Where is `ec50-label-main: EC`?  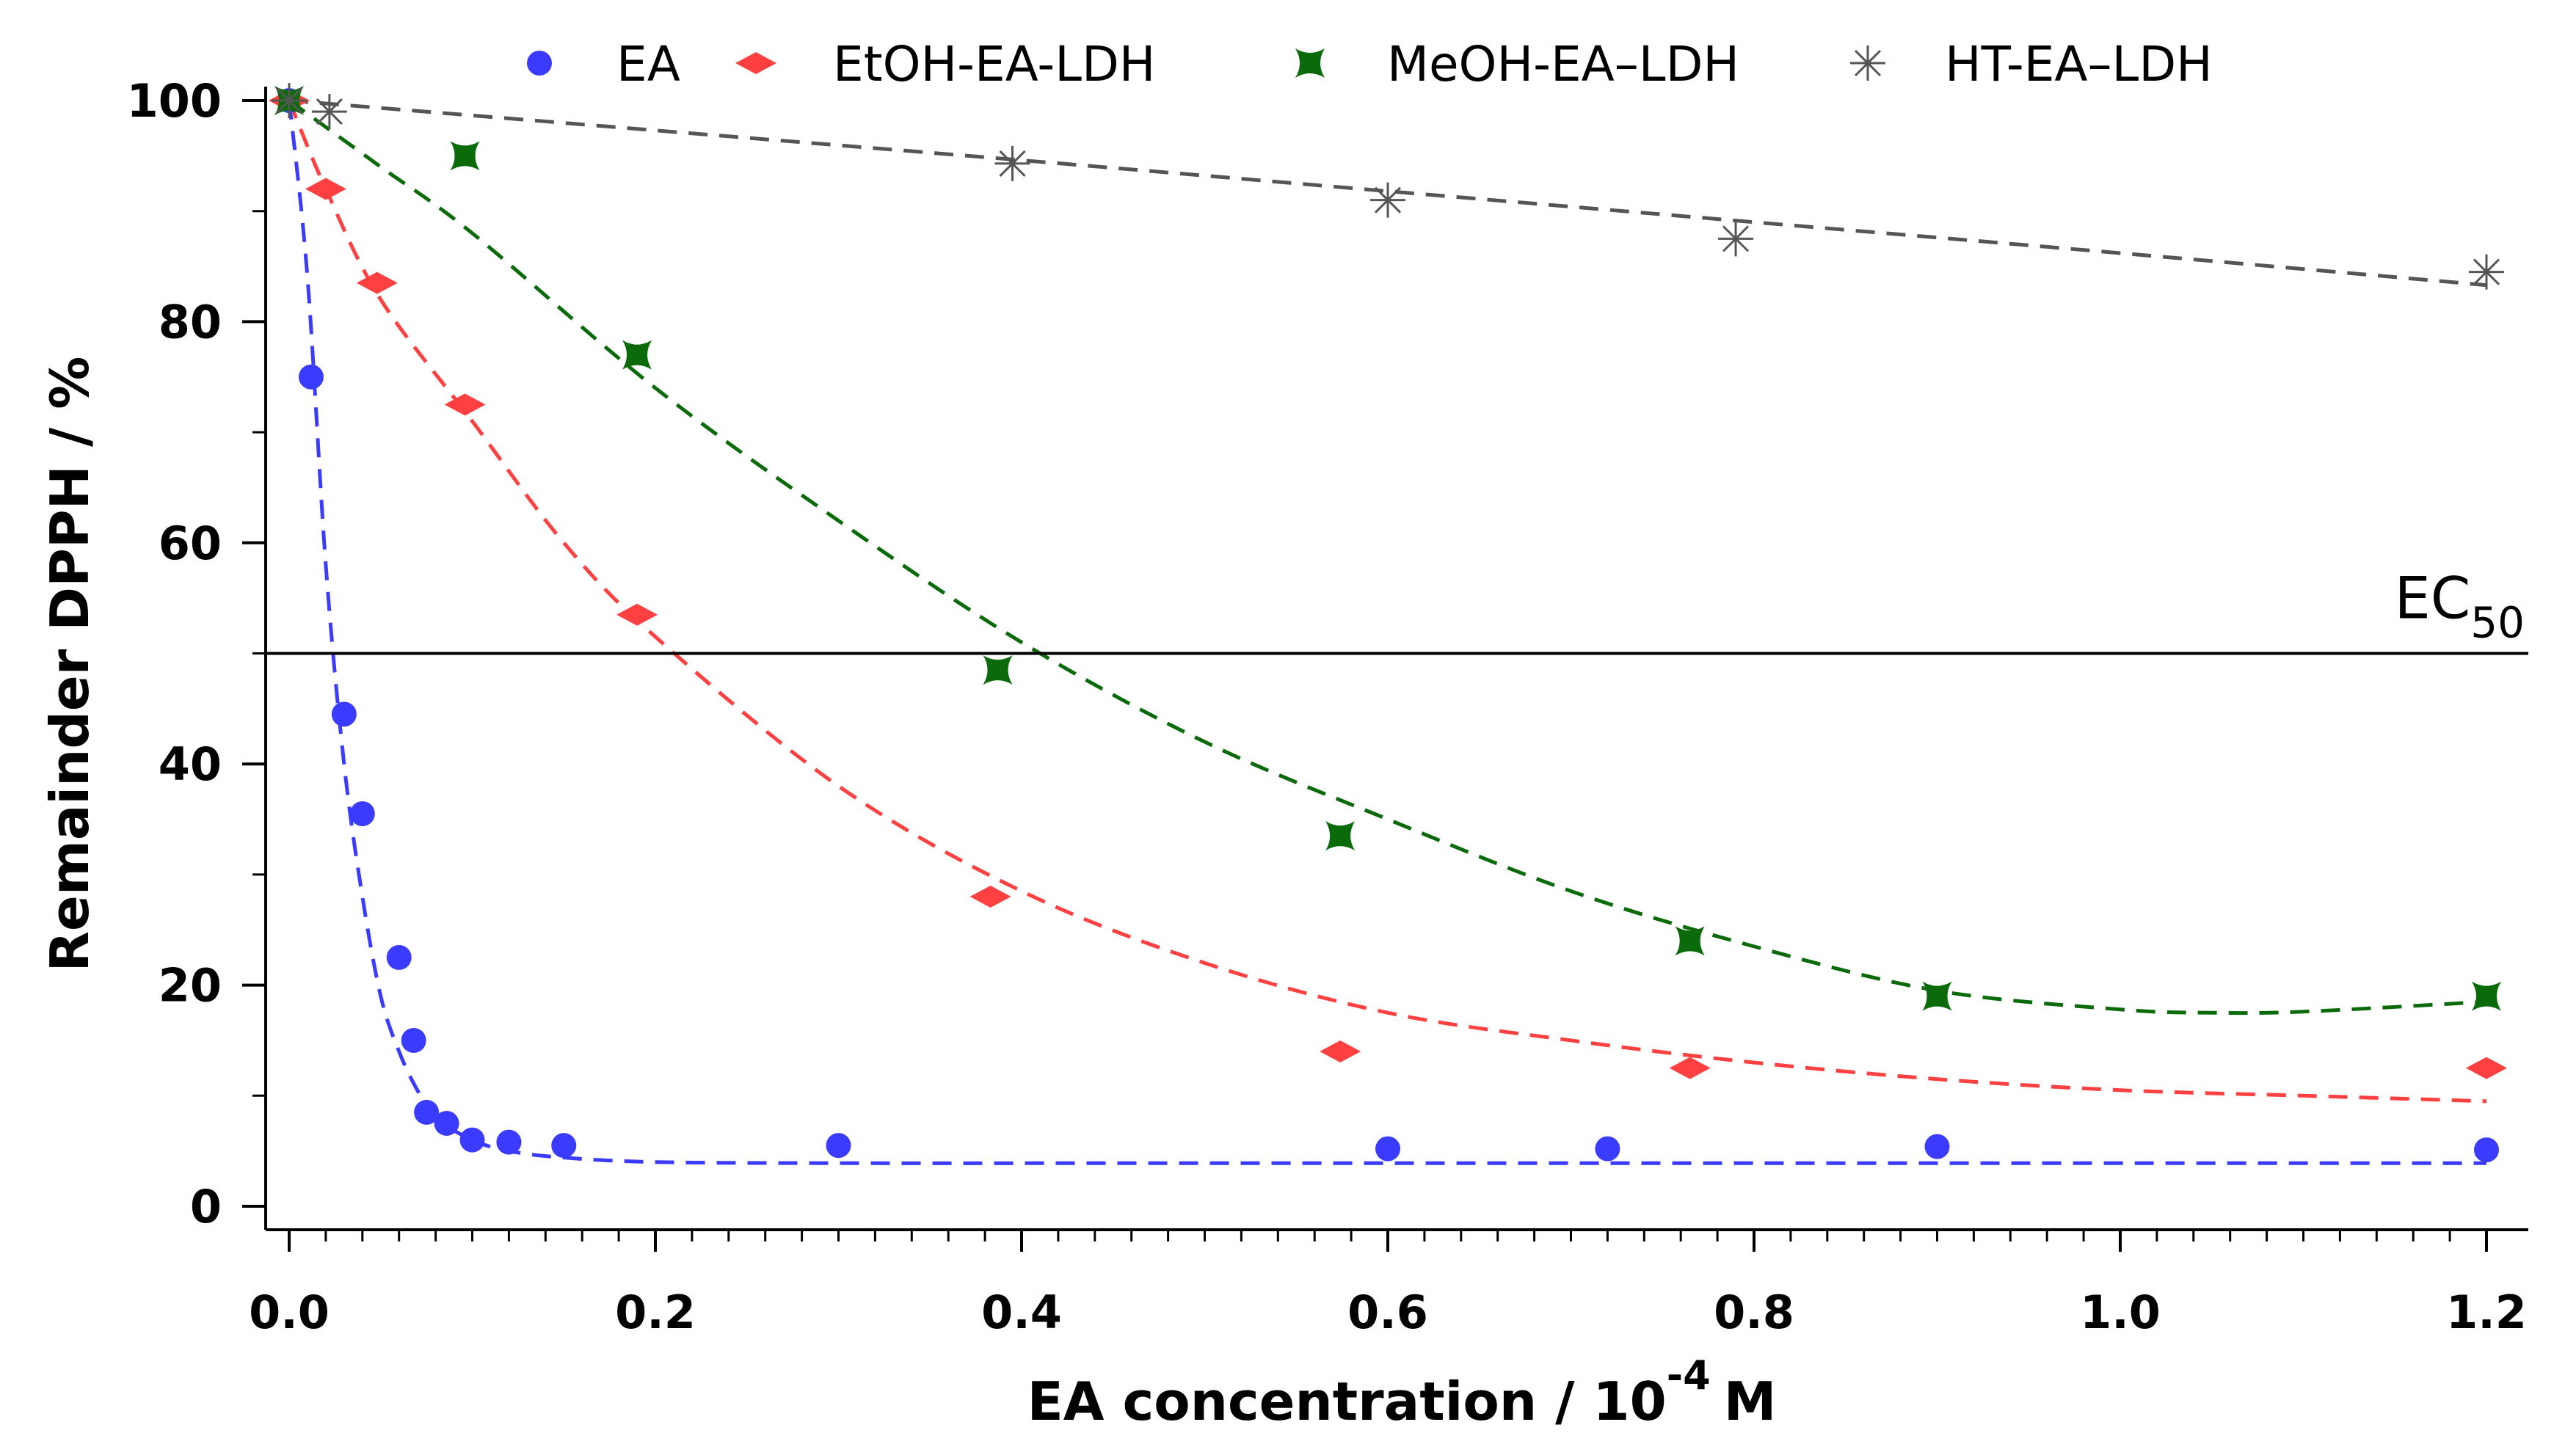 ec50-label-main: EC is located at coordinates (2432, 599).